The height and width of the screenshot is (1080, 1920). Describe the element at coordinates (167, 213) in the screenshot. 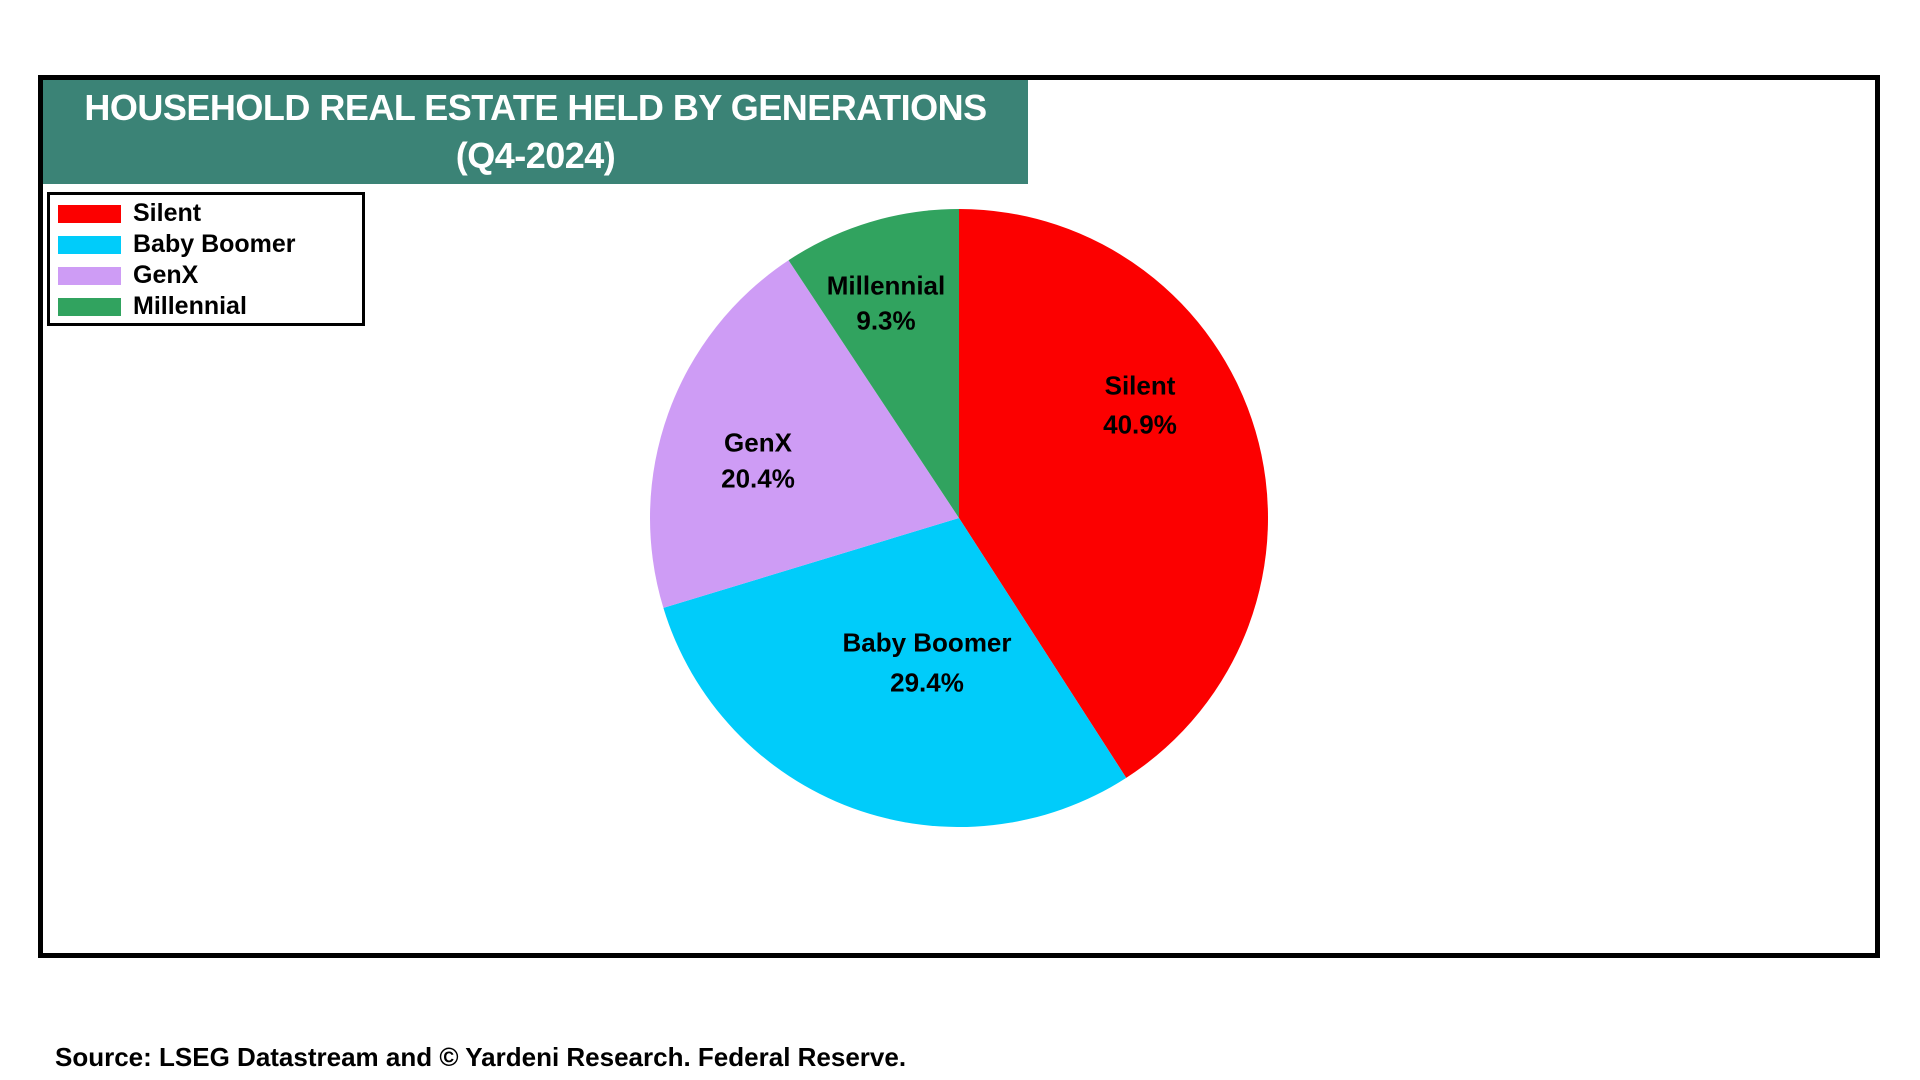

I see `legend-label-silent: Silent` at that location.